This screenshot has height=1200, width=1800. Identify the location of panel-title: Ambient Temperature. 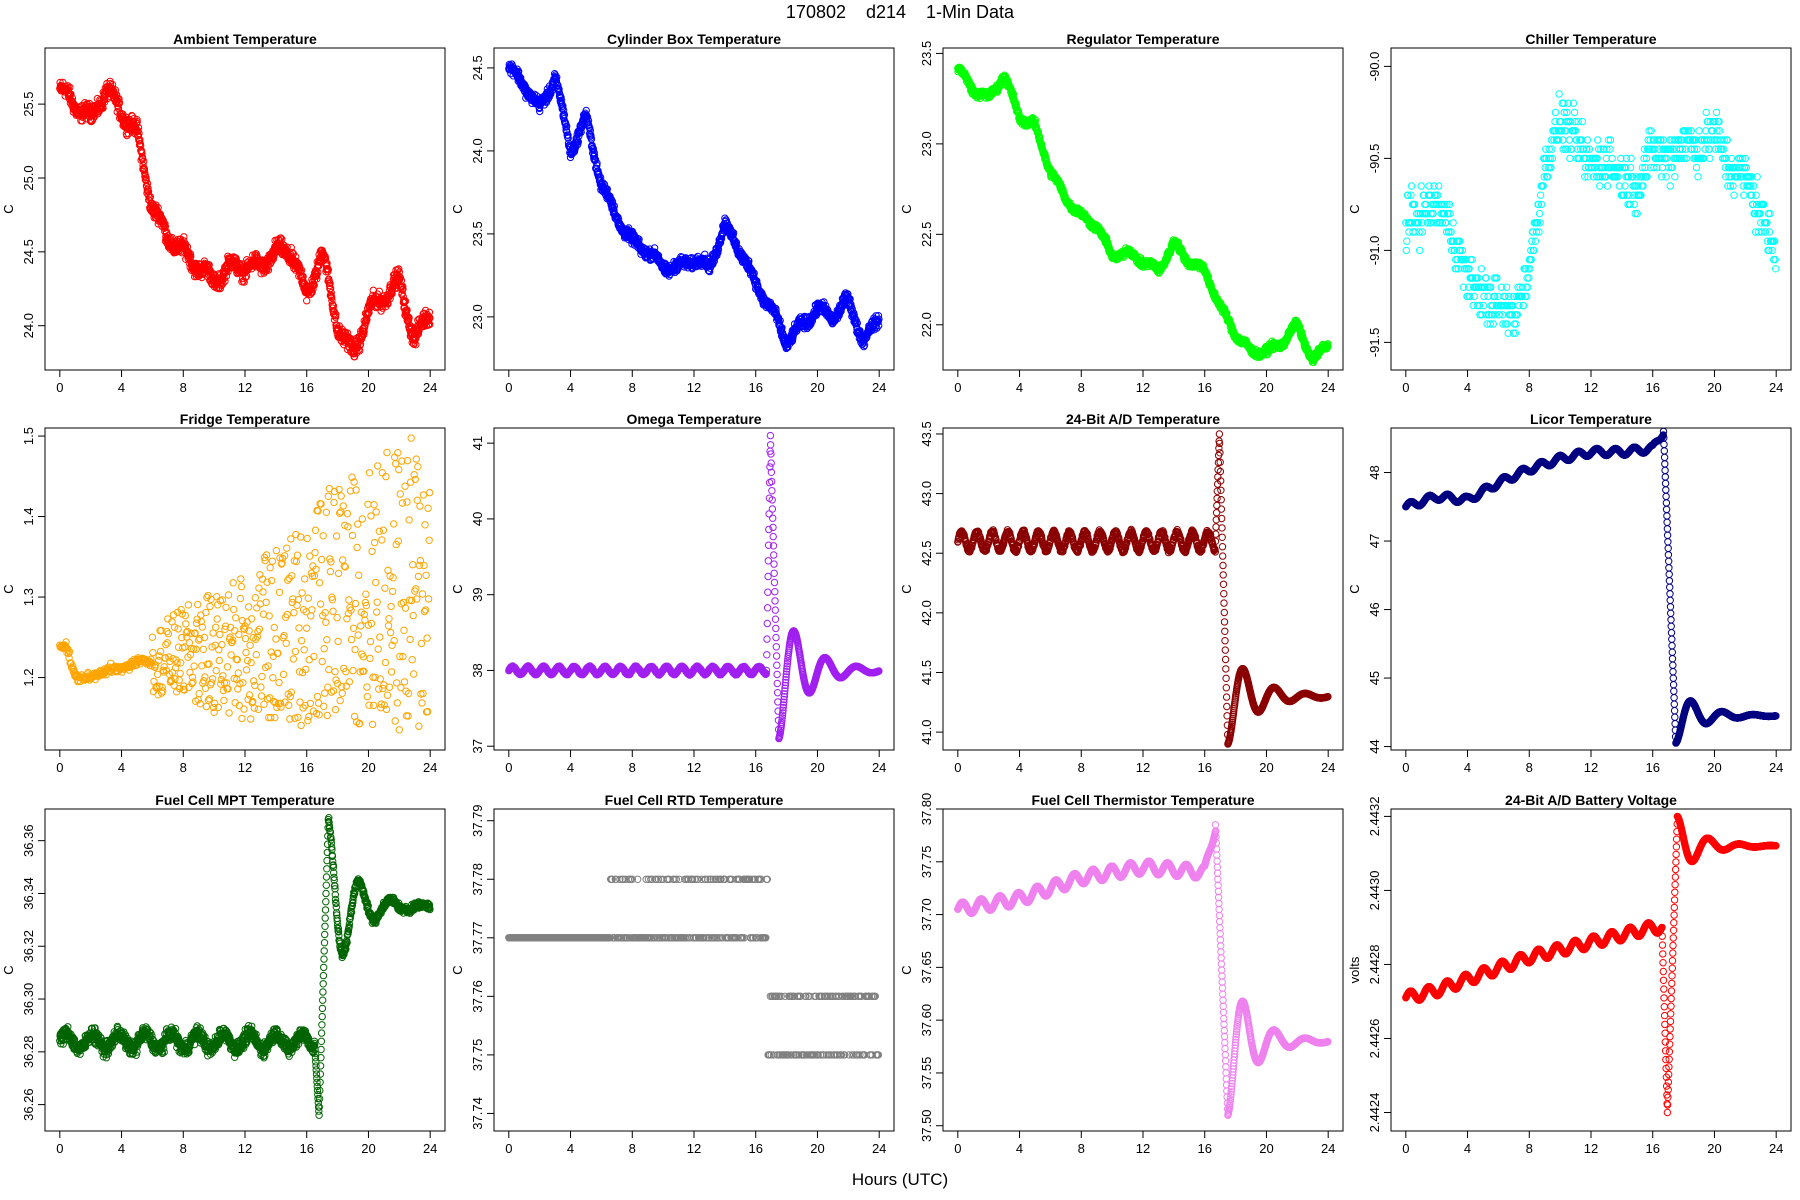
(245, 39).